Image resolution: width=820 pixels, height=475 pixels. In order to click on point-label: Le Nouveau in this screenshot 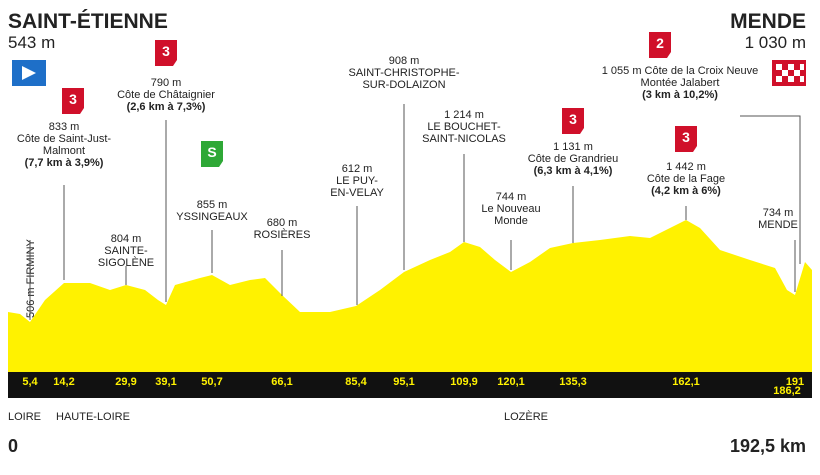, I will do `click(510, 209)`.